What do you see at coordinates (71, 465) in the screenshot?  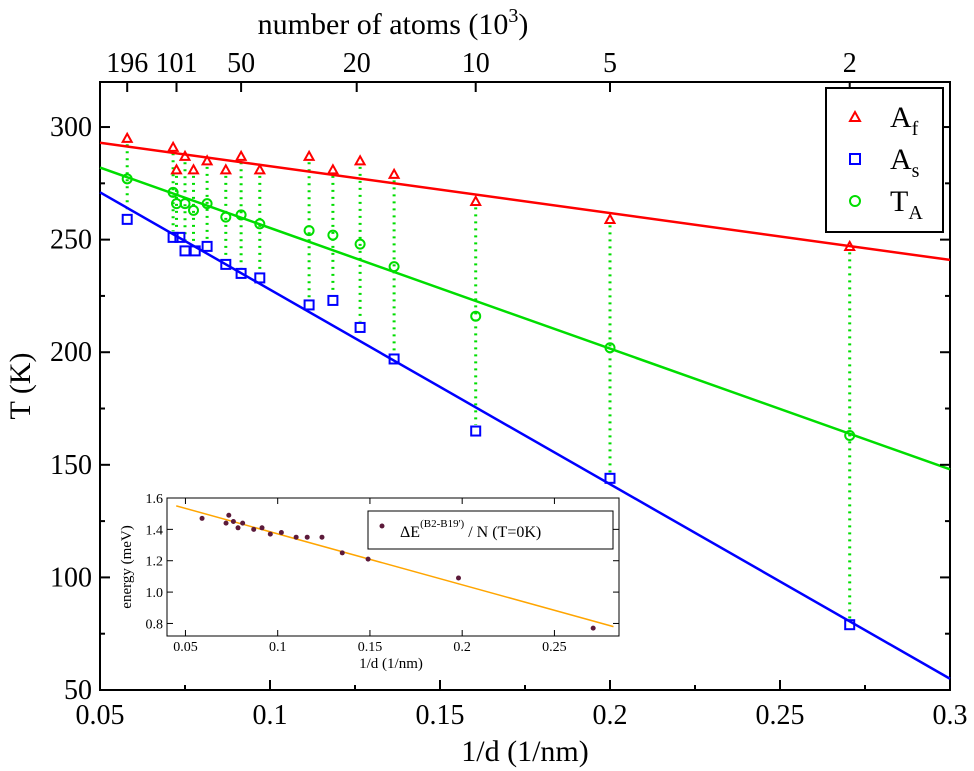 I see `y-tick-label: 150` at bounding box center [71, 465].